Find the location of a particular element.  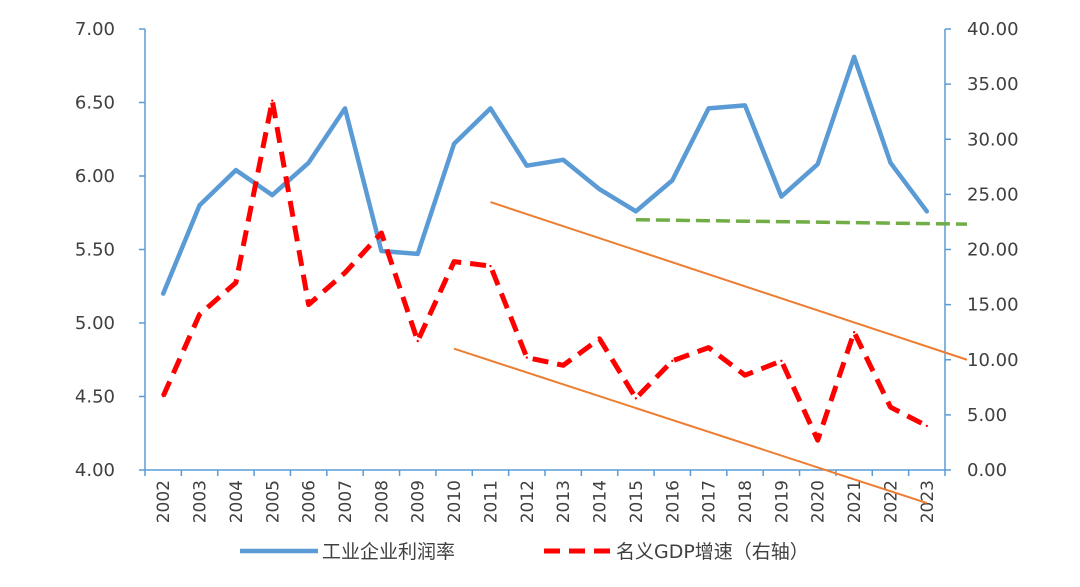

profit-margin-point-2008 is located at coordinates (381, 251).